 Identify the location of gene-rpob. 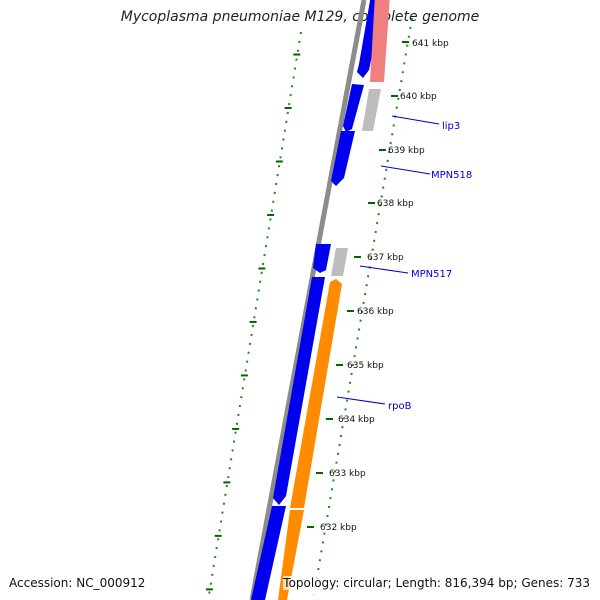
(316, 393).